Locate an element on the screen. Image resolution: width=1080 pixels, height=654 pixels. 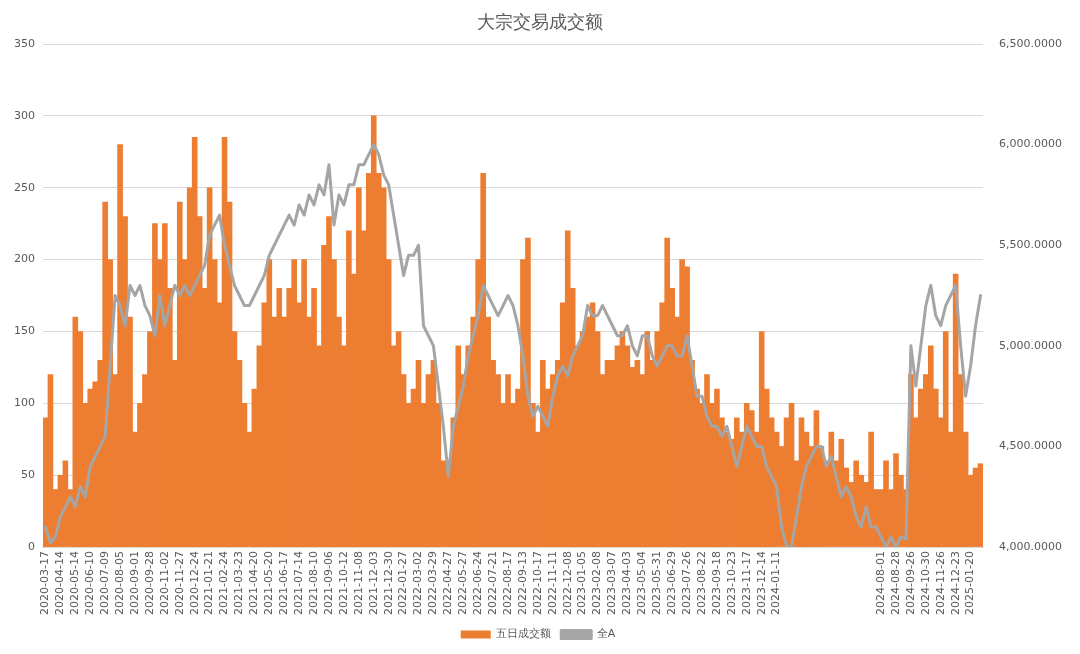
x-tick-label: 2021-07-14 is located at coordinates (298, 583).